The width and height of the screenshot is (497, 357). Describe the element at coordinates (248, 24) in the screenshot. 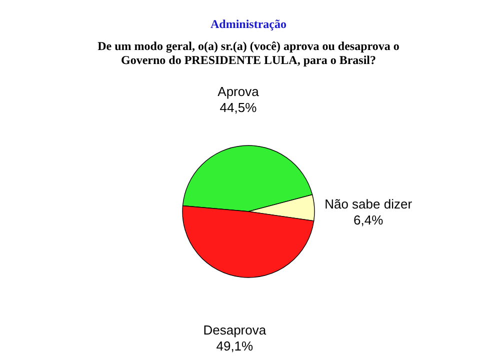

I see `chart-title: Administração` at that location.